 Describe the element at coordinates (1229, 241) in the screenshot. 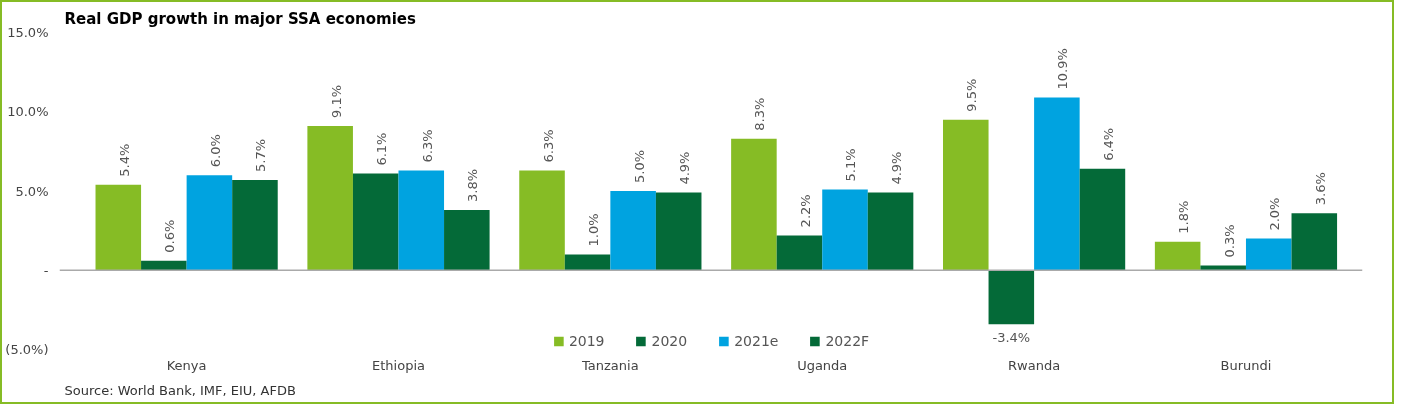

I see `data-label: 0.3%` at that location.